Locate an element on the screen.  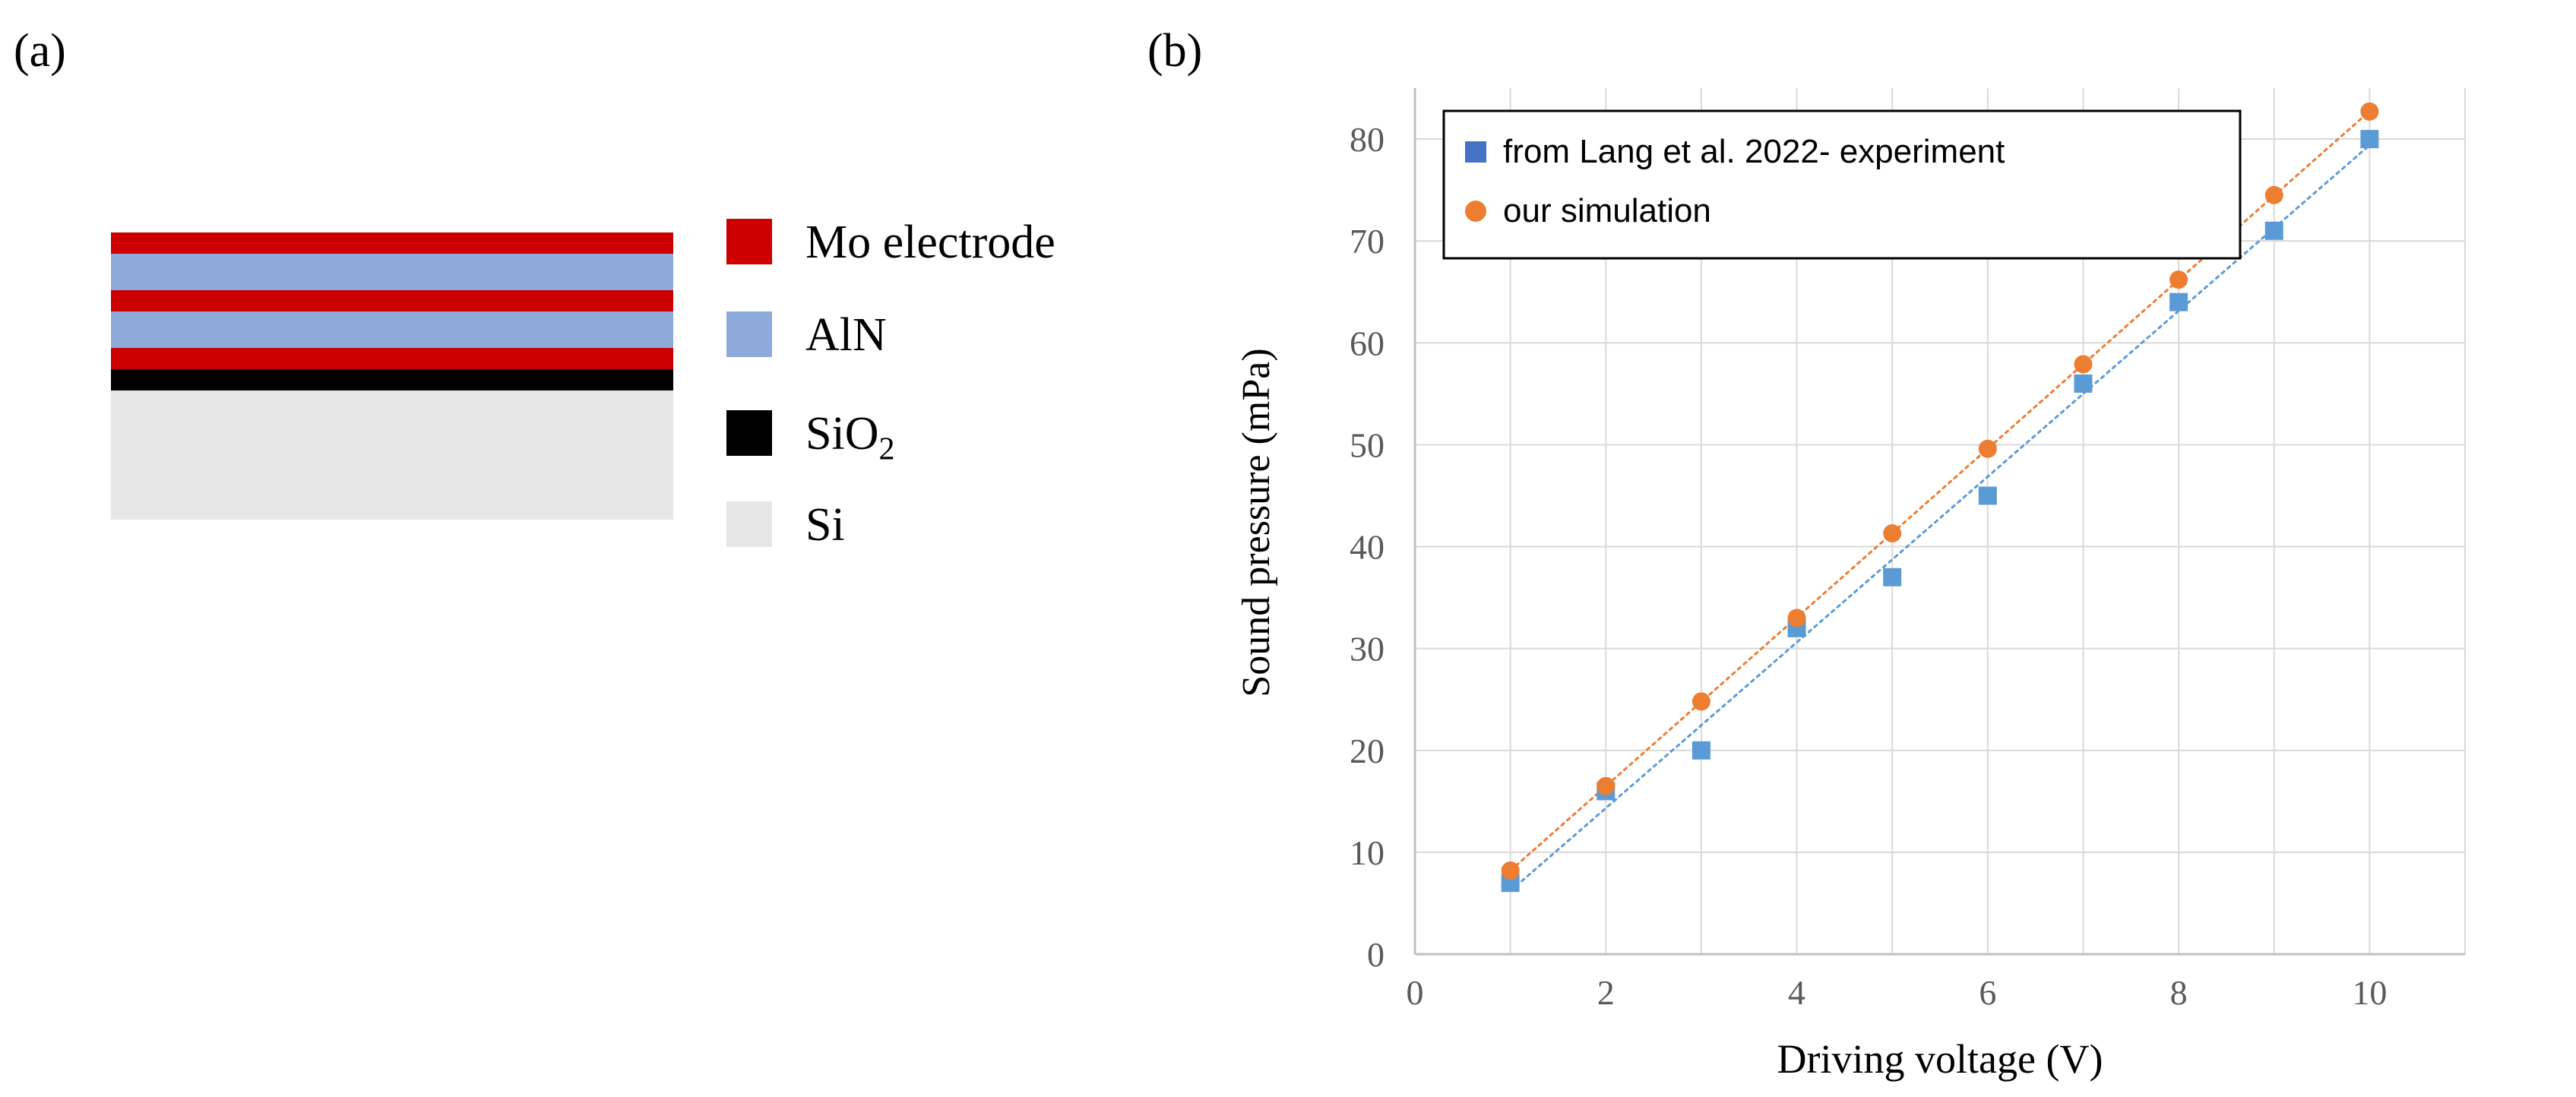
y-axis-label: Sound pressure (mPa) is located at coordinates (1256, 522).